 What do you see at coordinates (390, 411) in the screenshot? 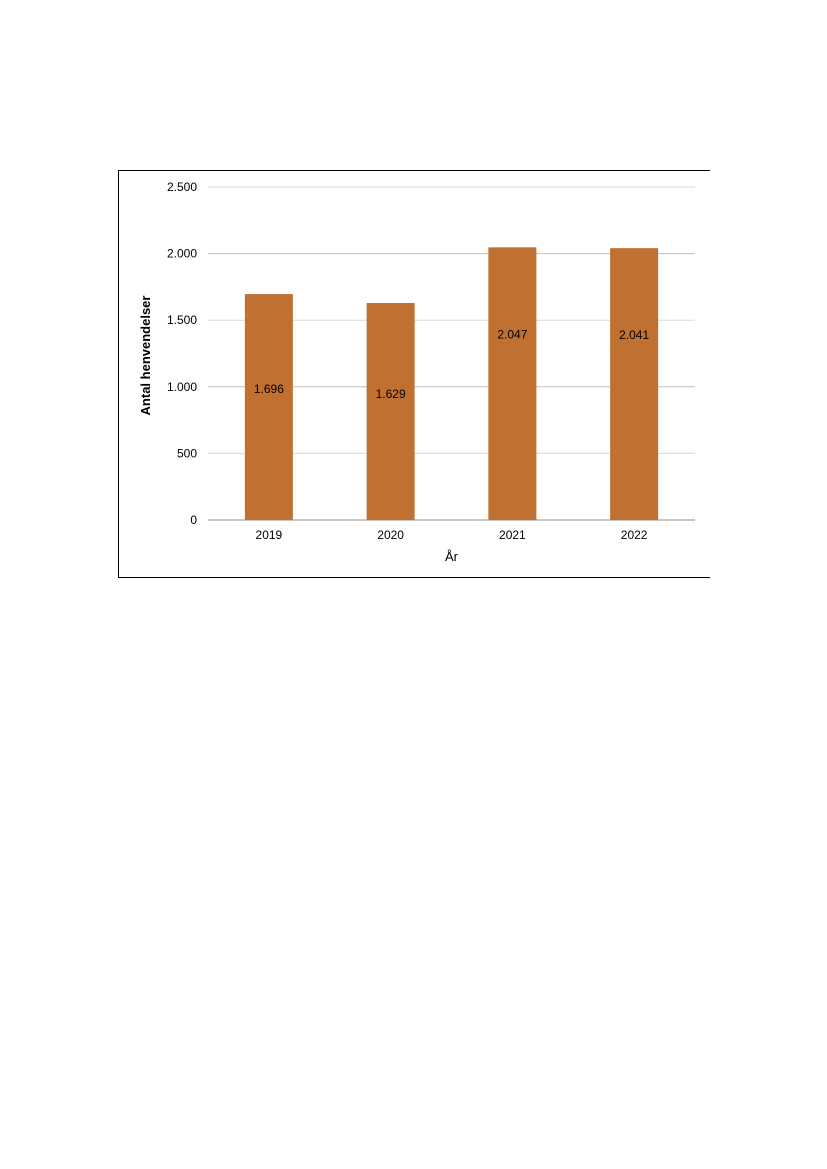
I see `bar-2020` at bounding box center [390, 411].